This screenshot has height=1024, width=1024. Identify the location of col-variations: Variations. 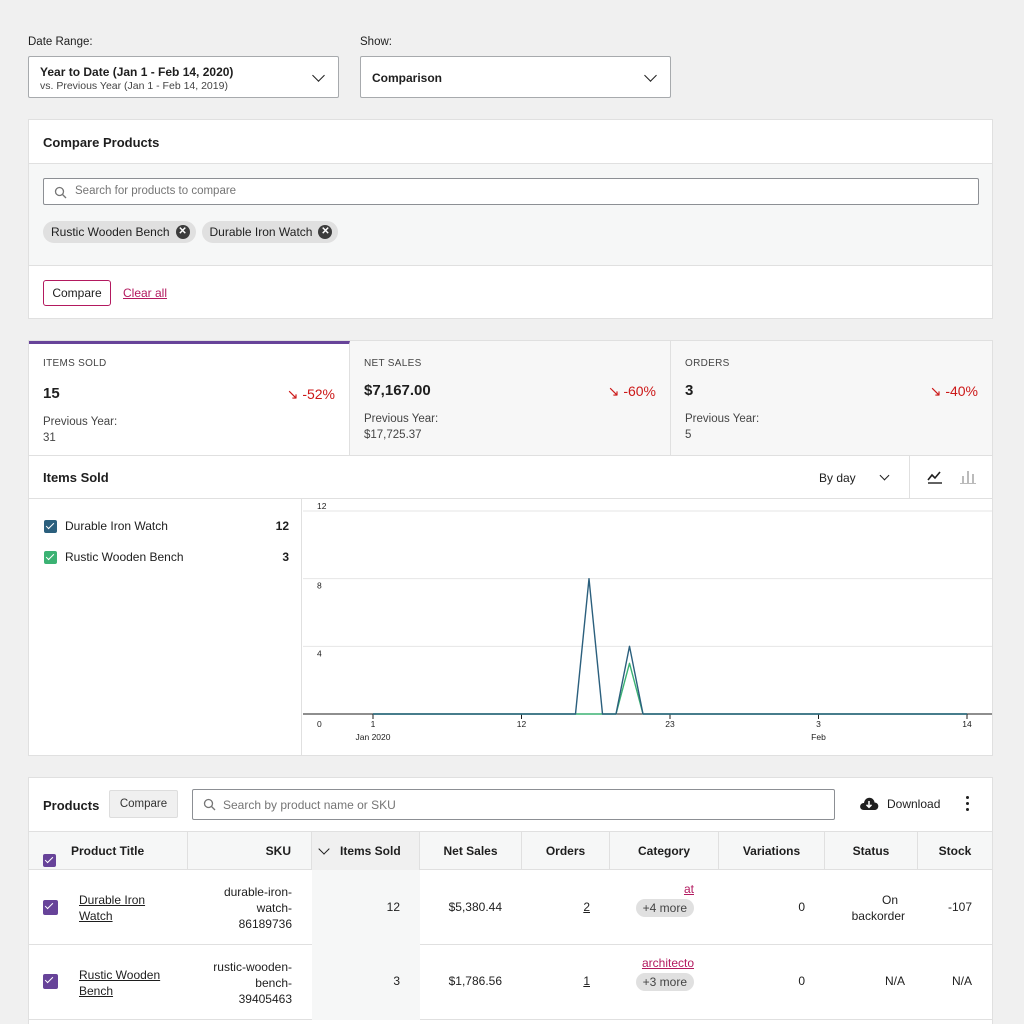
(772, 851).